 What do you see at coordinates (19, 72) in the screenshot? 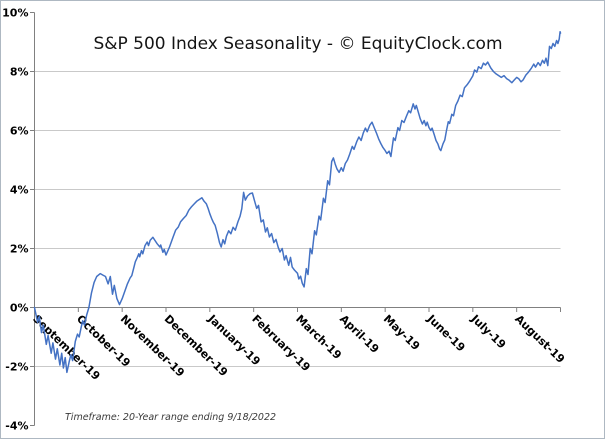
I see `y-axis-label: 8%` at bounding box center [19, 72].